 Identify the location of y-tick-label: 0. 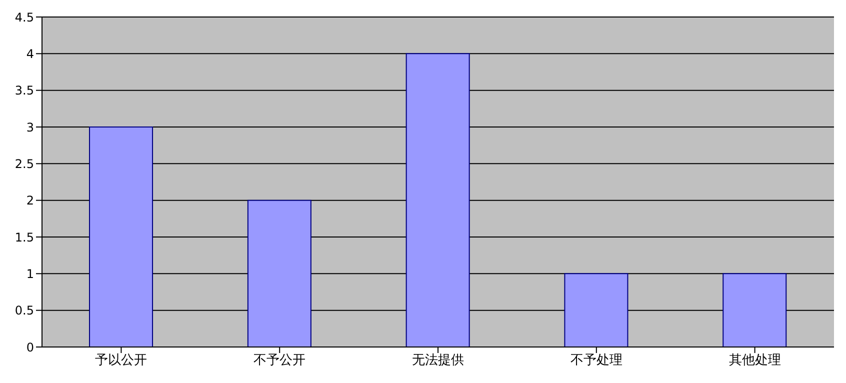
(30, 347).